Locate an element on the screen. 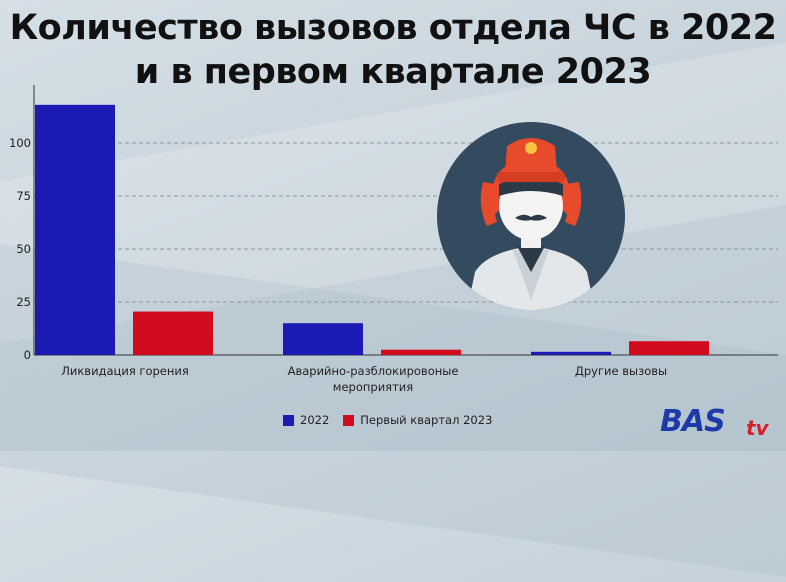 Image resolution: width=786 pixels, height=582 pixels. x-tick-label: Аварийно-разблокировоные is located at coordinates (373, 371).